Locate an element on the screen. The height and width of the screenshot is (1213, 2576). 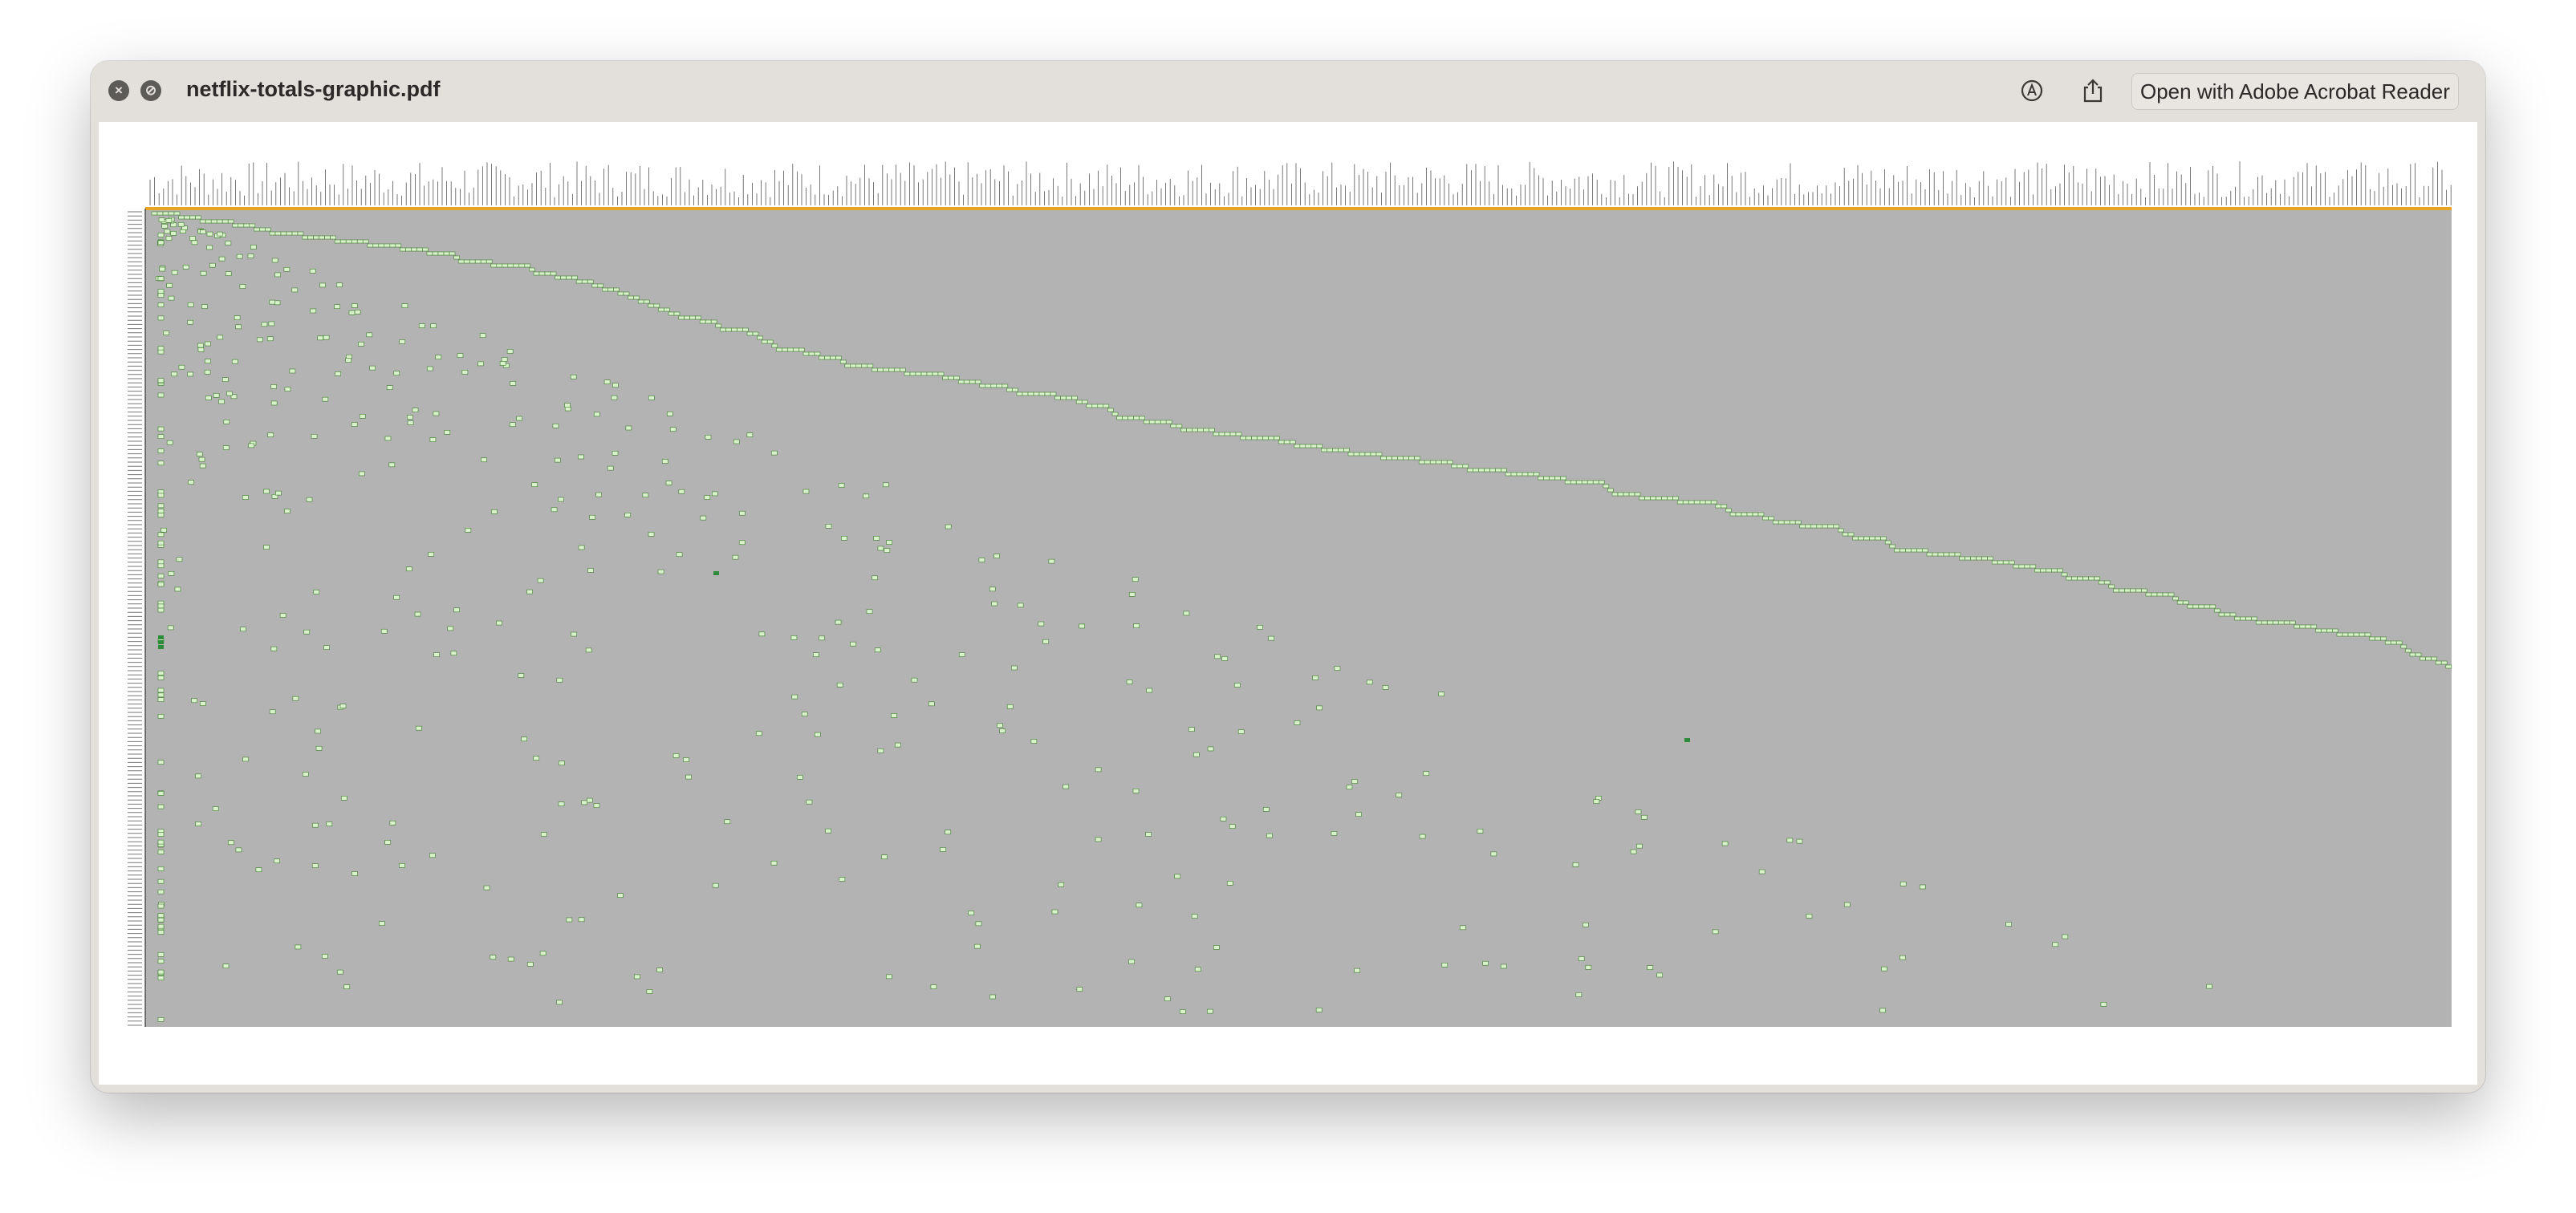
markup-pen-icon is located at coordinates (2032, 90).